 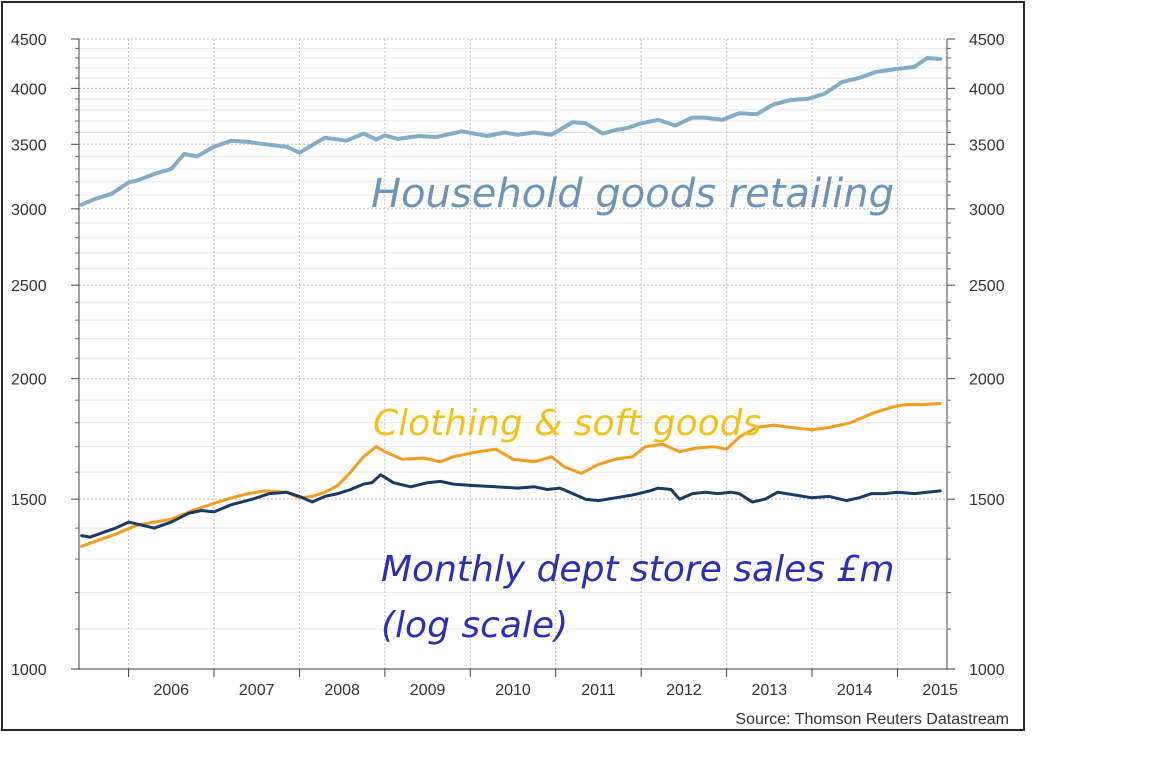 What do you see at coordinates (29, 286) in the screenshot?
I see `y-tick-label: 2500` at bounding box center [29, 286].